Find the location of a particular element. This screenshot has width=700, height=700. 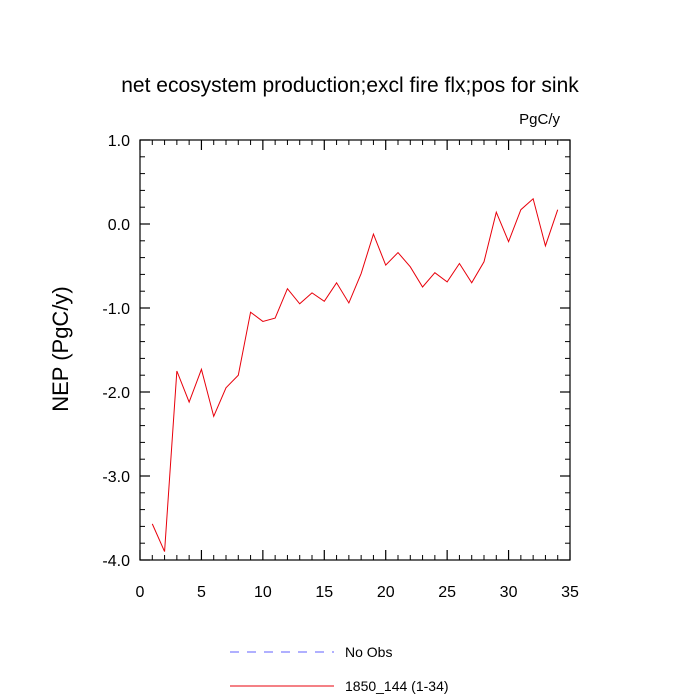

legend: No Obs 1850_144 (1-34) is located at coordinates (339, 669).